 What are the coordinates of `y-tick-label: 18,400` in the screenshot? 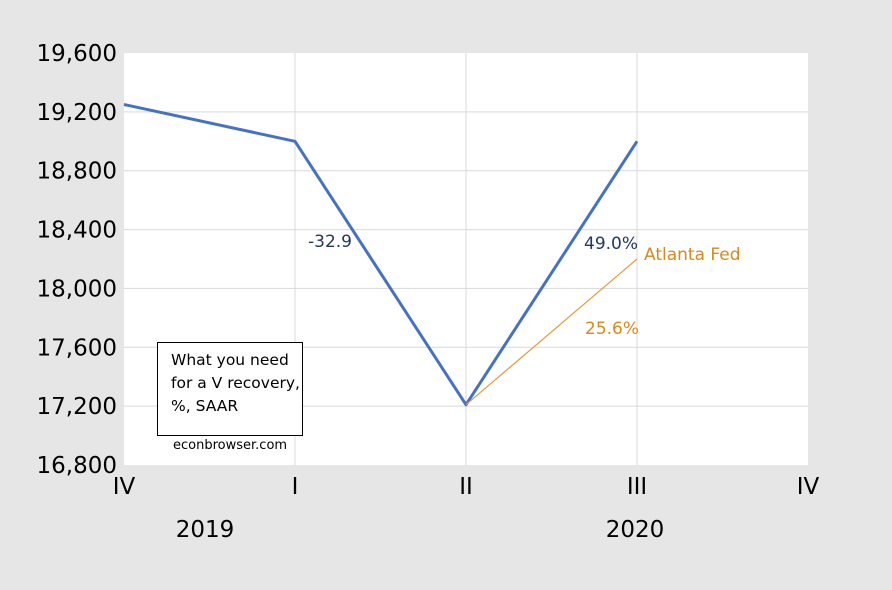 It's located at (77, 231).